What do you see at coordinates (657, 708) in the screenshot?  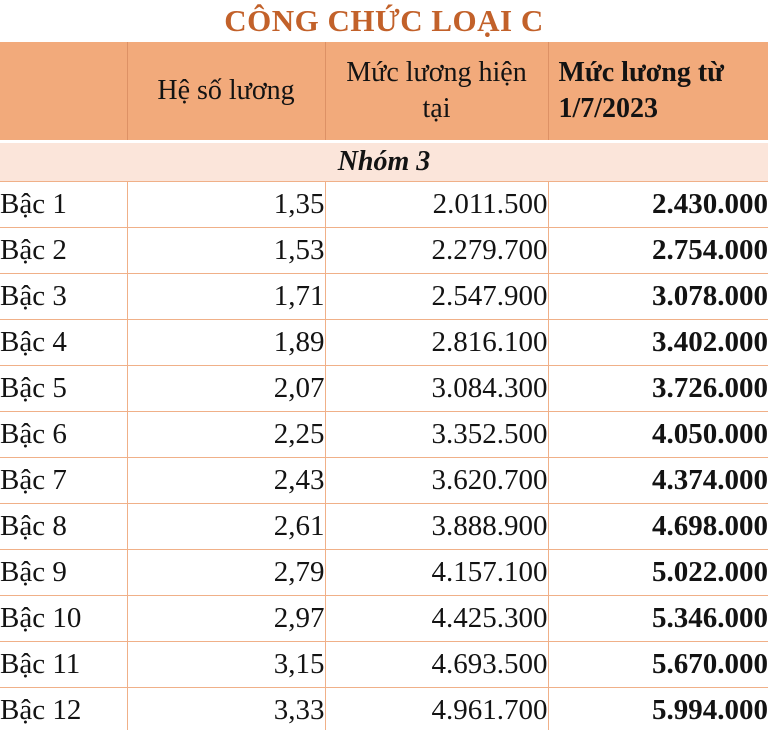 I see `new-salary-value: 5.994.000` at bounding box center [657, 708].